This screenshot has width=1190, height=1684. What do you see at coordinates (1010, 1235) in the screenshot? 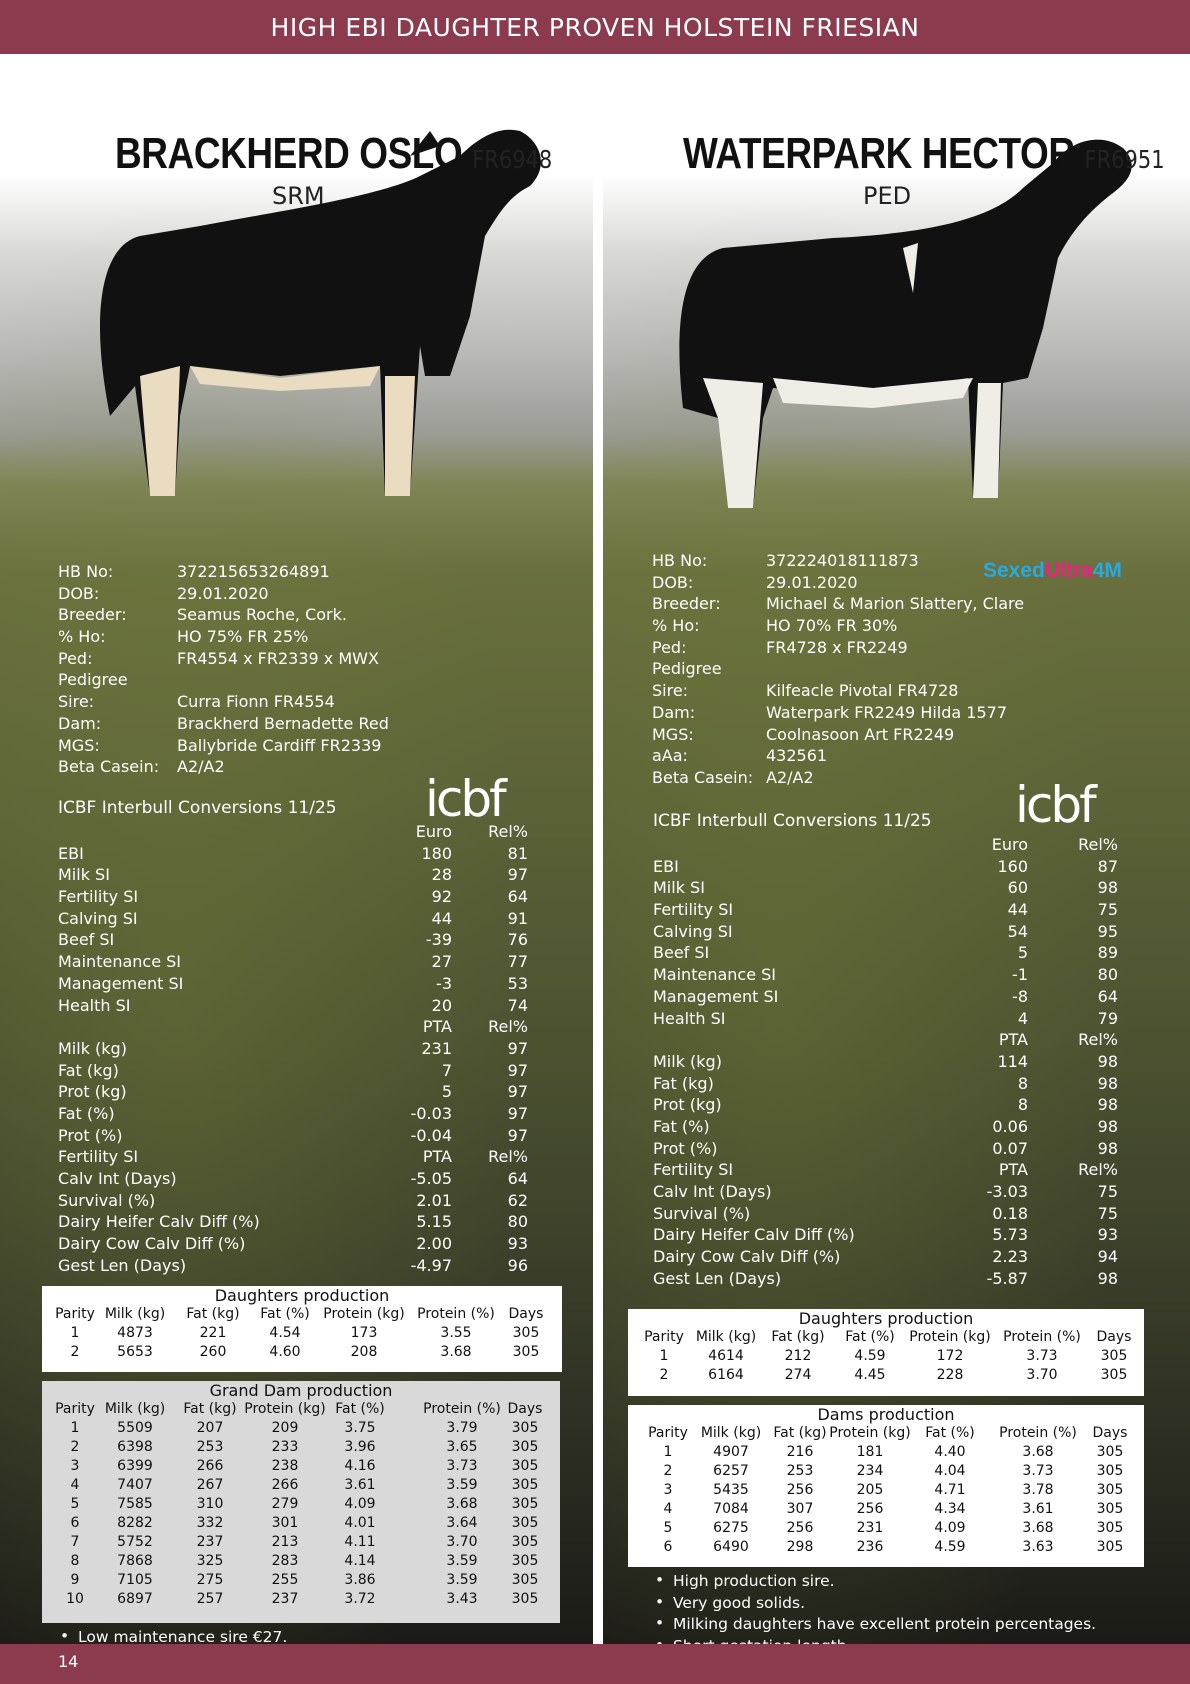
I see `stat-value: 5.73` at bounding box center [1010, 1235].